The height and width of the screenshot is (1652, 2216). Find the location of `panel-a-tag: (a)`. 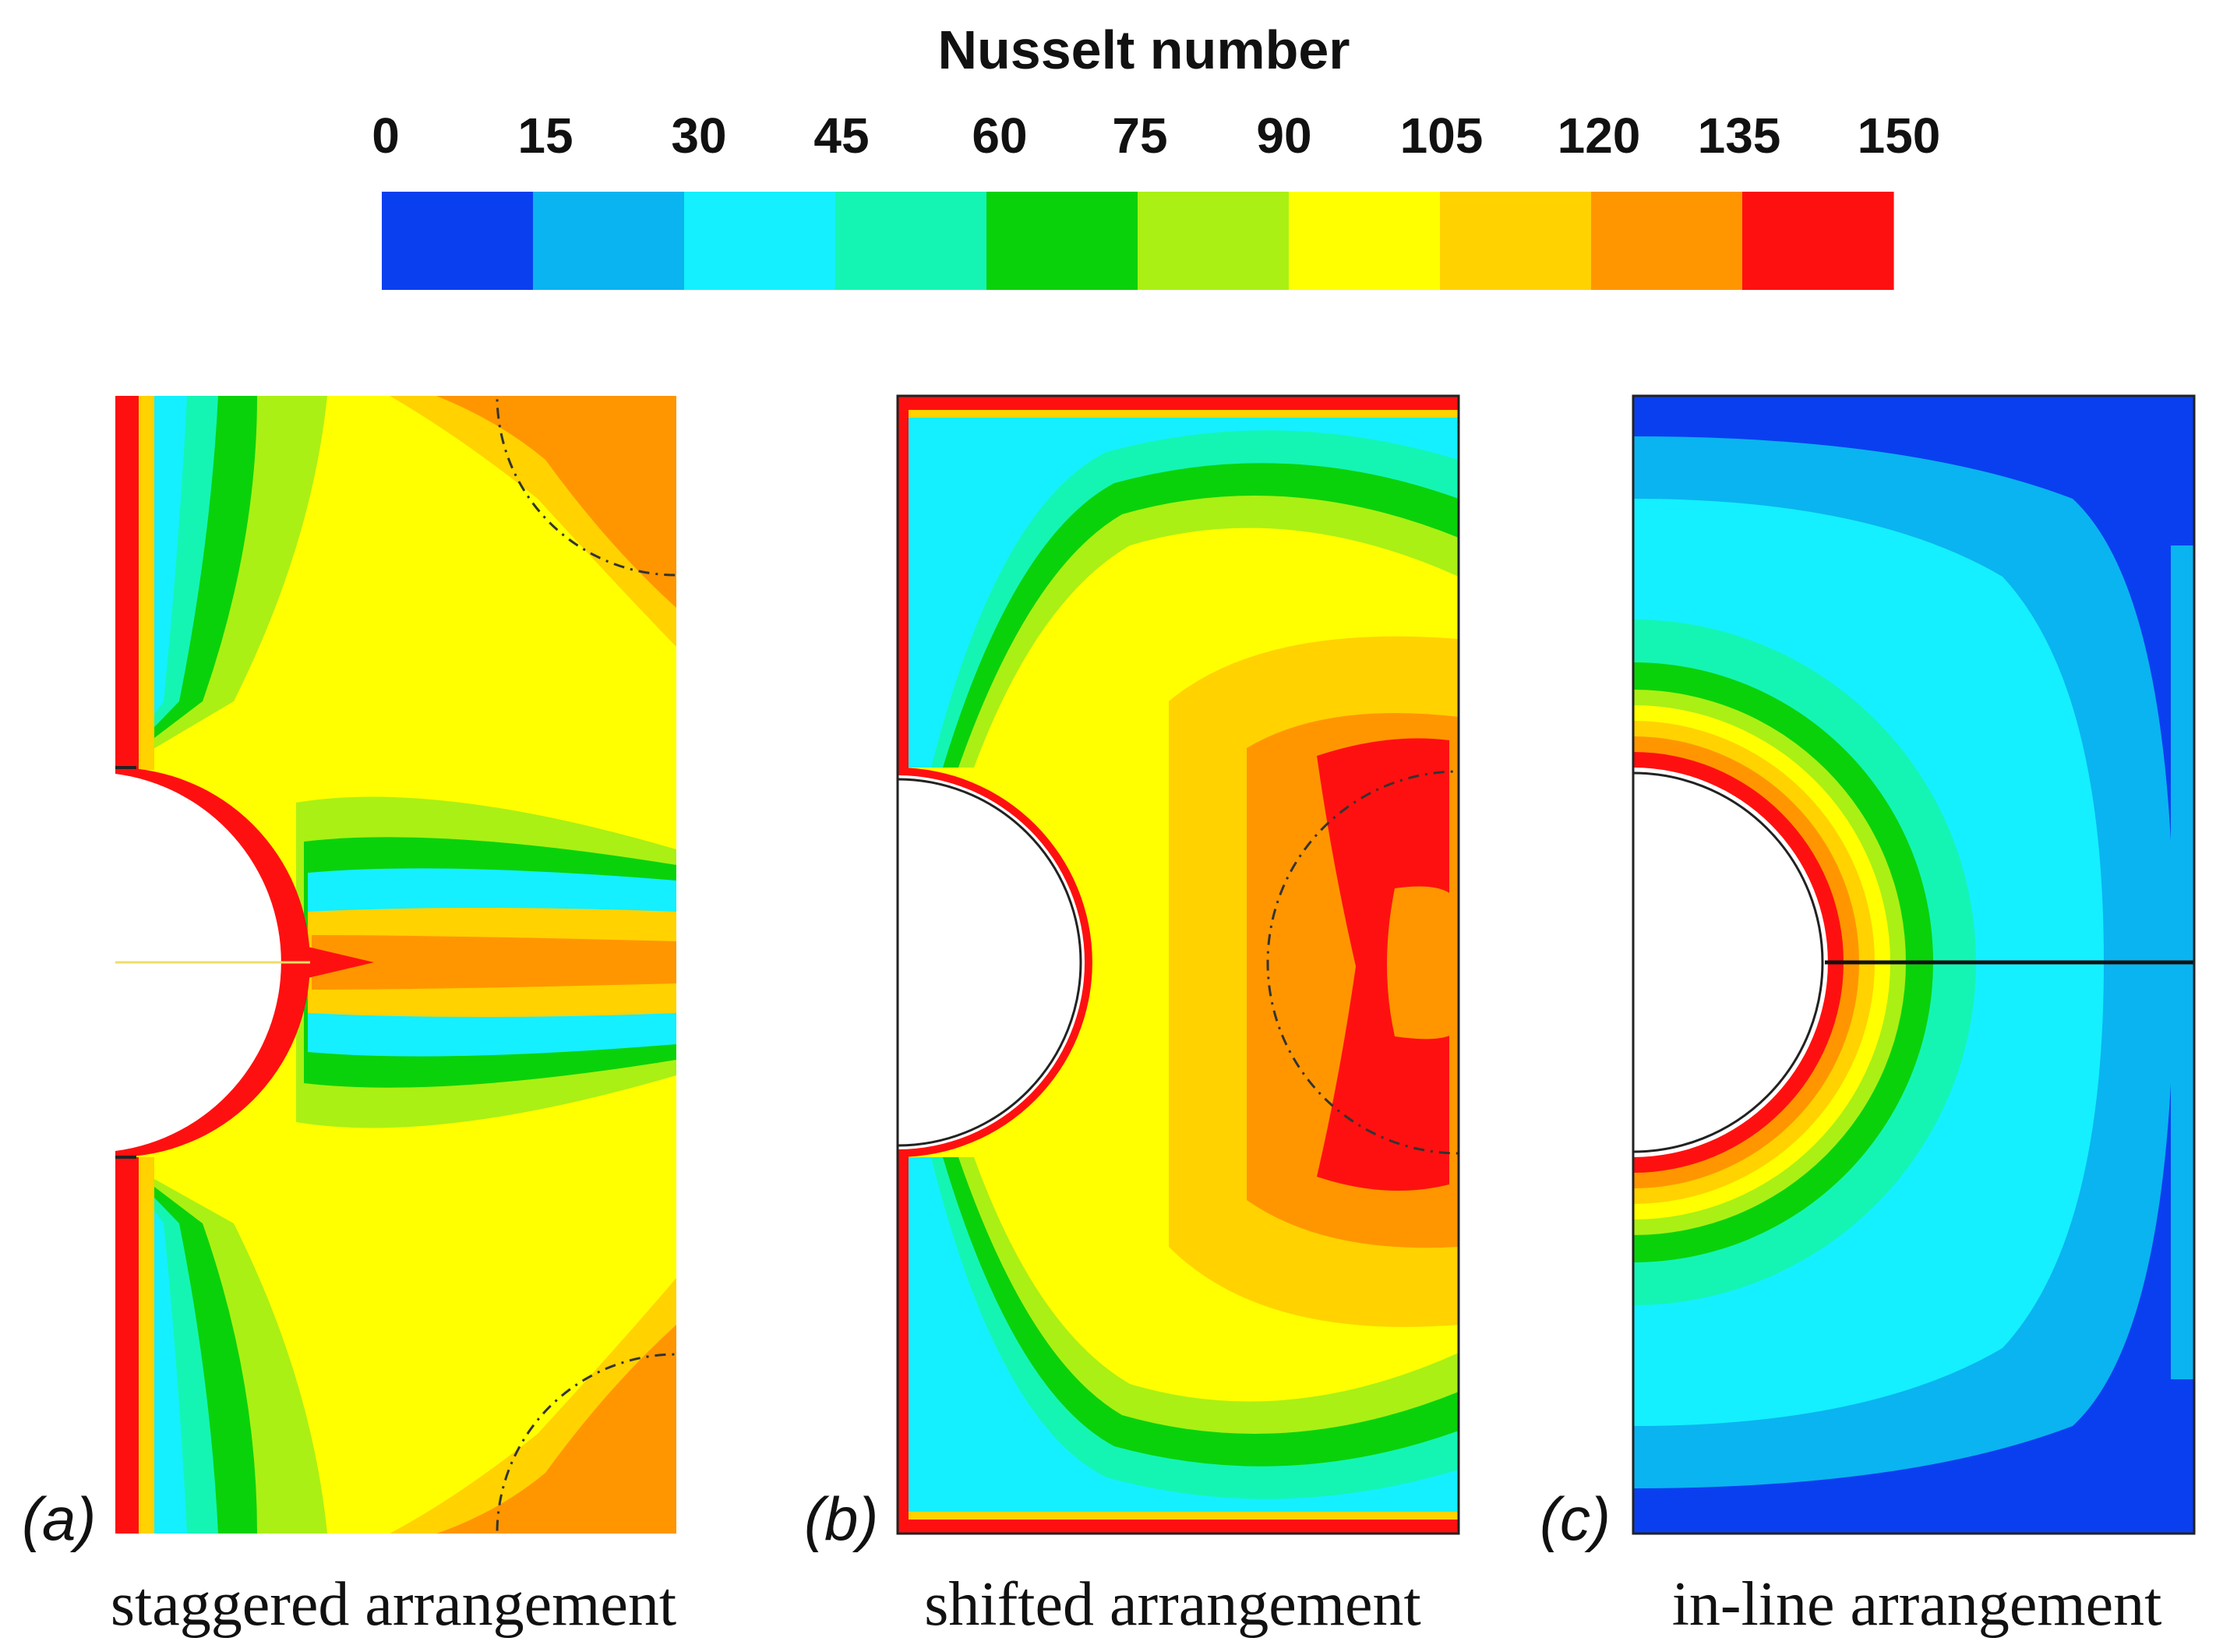

panel-a-tag: (a) is located at coordinates (59, 1519).